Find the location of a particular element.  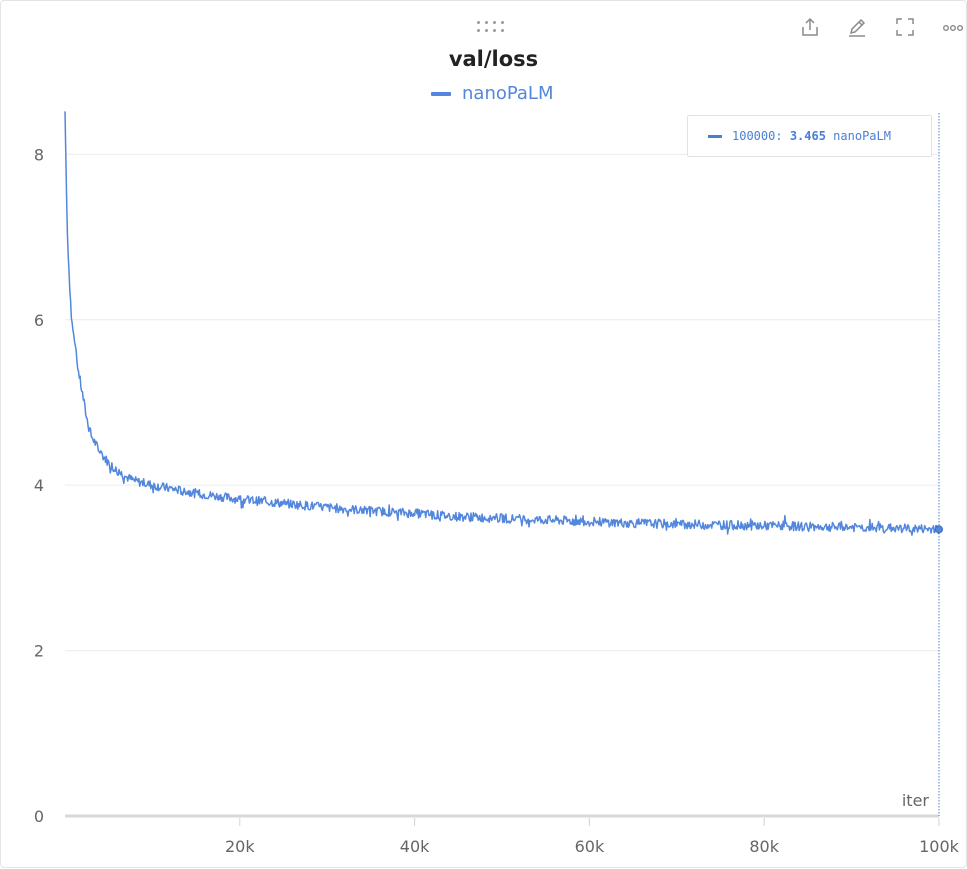

tooltip-swatch is located at coordinates (715, 136).